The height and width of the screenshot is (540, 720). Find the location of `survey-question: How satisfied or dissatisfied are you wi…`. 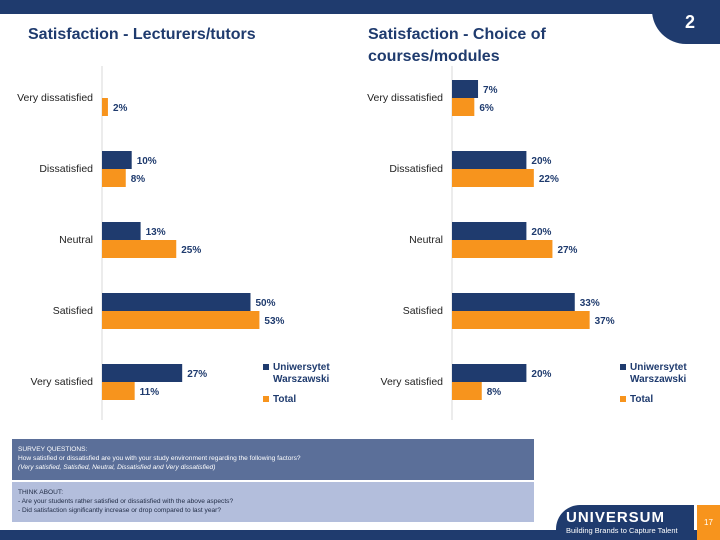

survey-question: How satisfied or dissatisfied are you wi… is located at coordinates (159, 458).